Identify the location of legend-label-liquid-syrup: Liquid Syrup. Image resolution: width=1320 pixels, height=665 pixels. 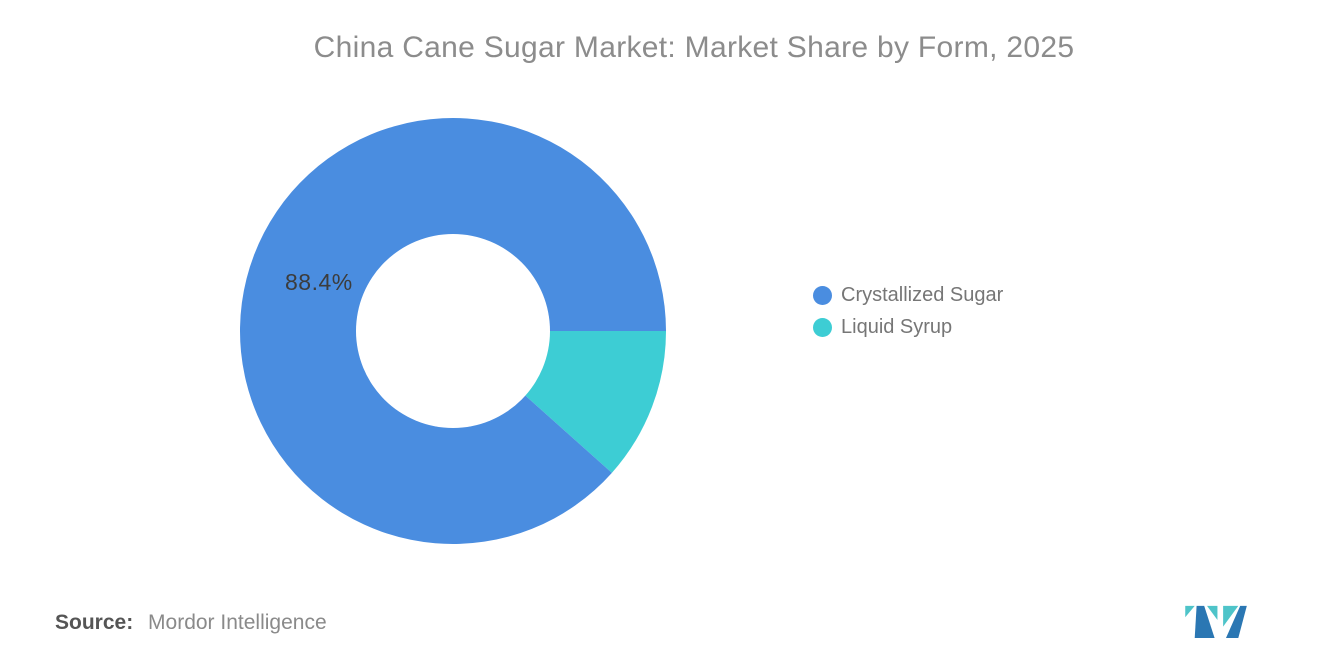
(897, 327).